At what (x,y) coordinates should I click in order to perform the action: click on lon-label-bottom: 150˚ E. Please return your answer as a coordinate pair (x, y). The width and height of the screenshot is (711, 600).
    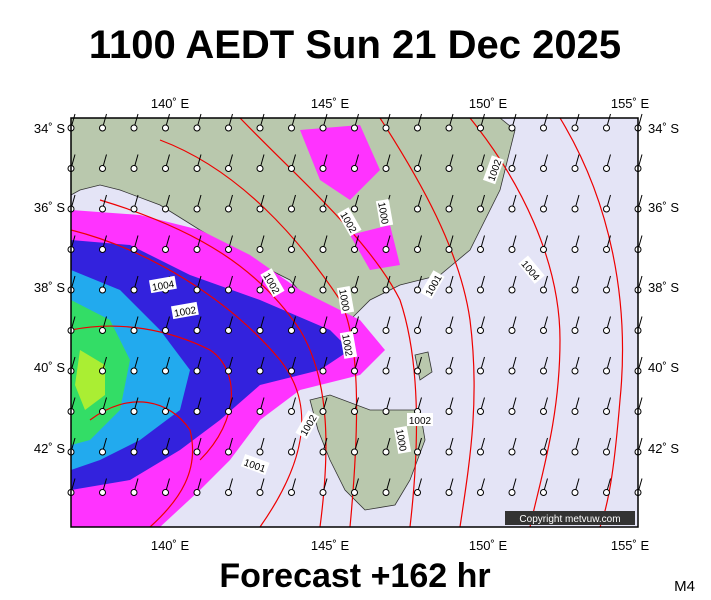
    Looking at the image, I should click on (488, 545).